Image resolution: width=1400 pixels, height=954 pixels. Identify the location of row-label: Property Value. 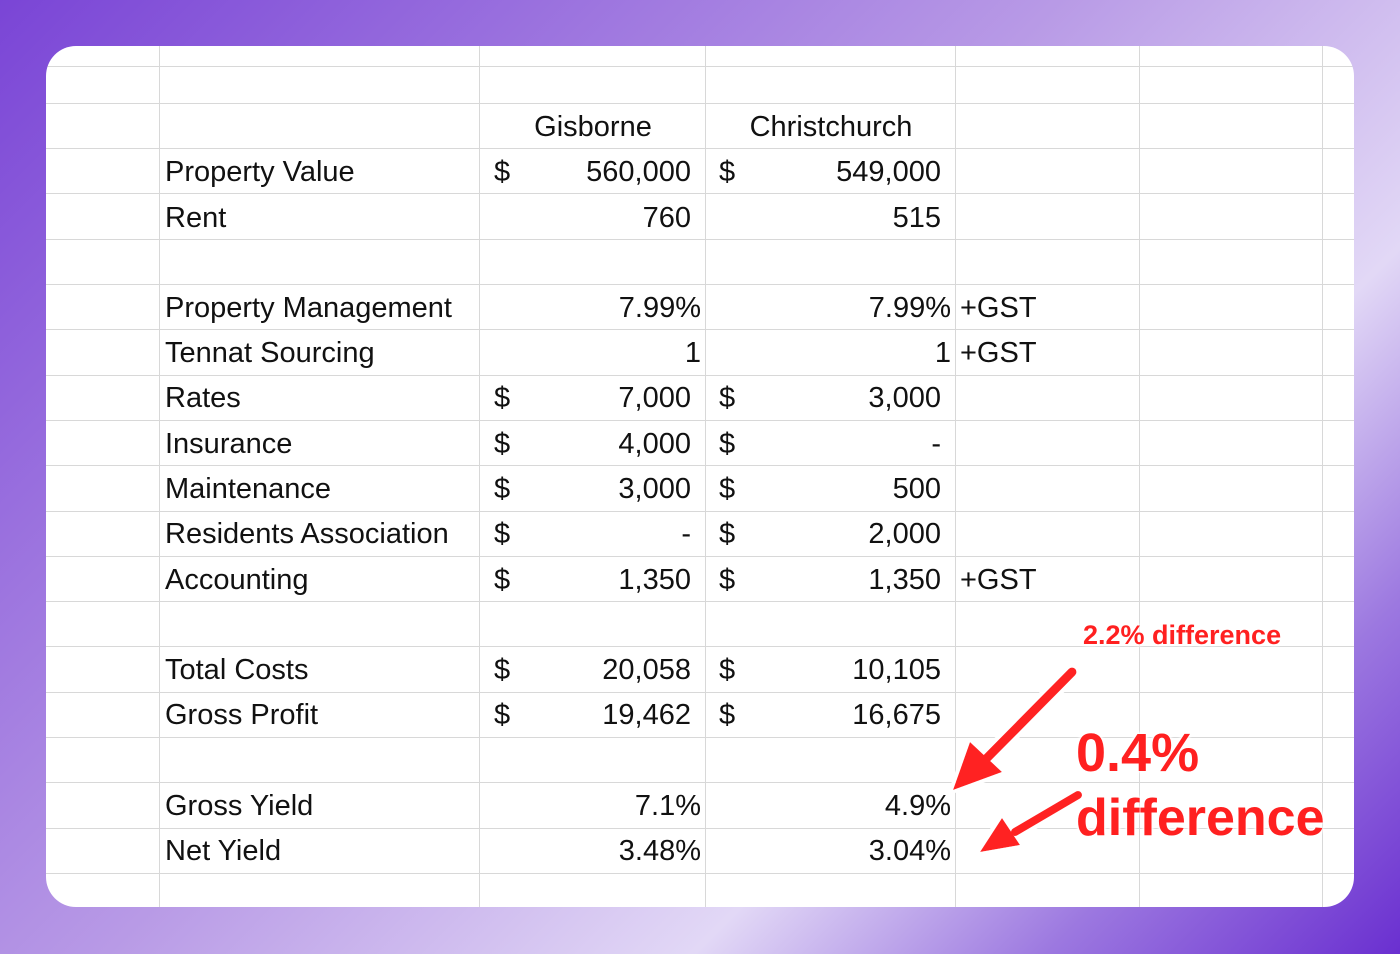
(260, 172).